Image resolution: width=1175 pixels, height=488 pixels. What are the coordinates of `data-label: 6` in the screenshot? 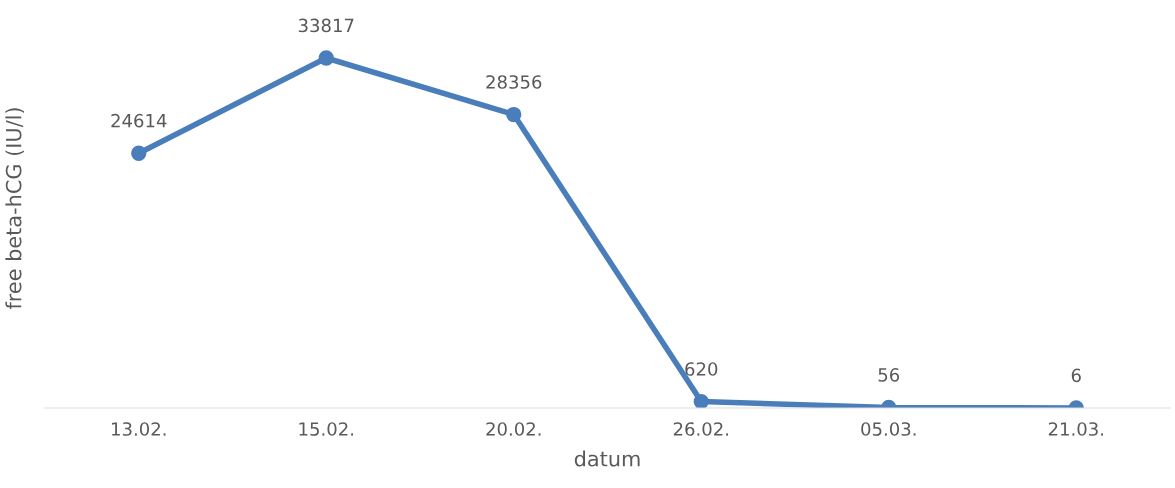 It's located at (1076, 375).